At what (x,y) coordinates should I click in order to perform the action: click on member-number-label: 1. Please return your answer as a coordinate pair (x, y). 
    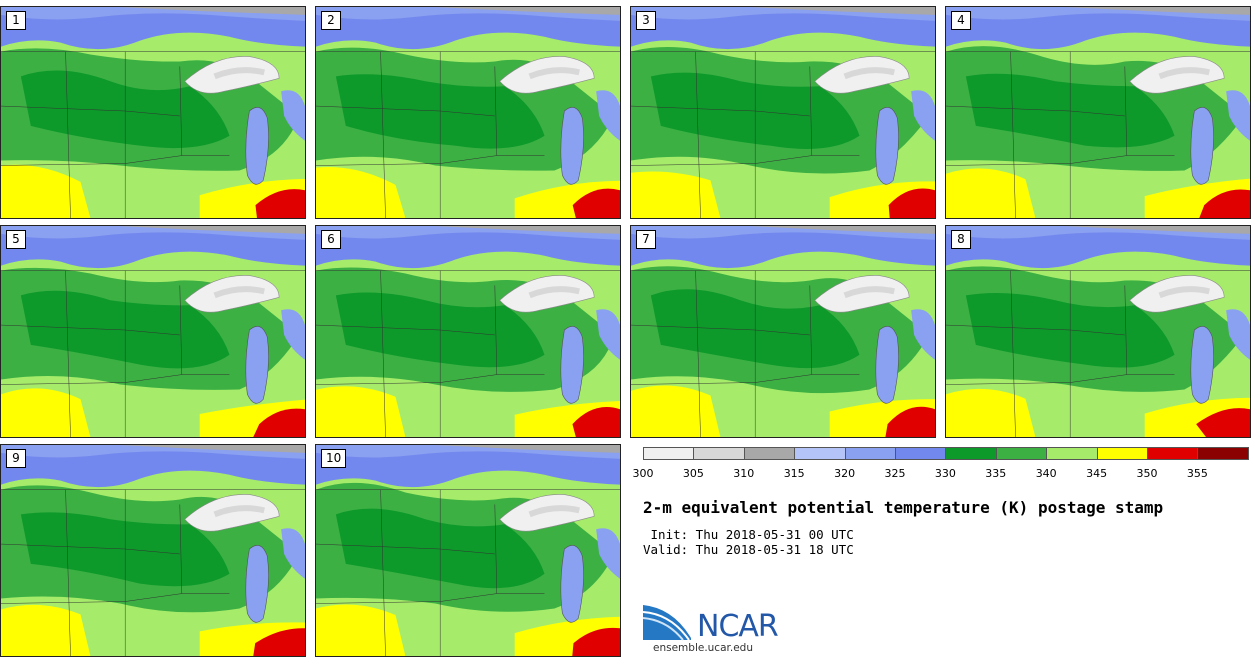
    Looking at the image, I should click on (16, 20).